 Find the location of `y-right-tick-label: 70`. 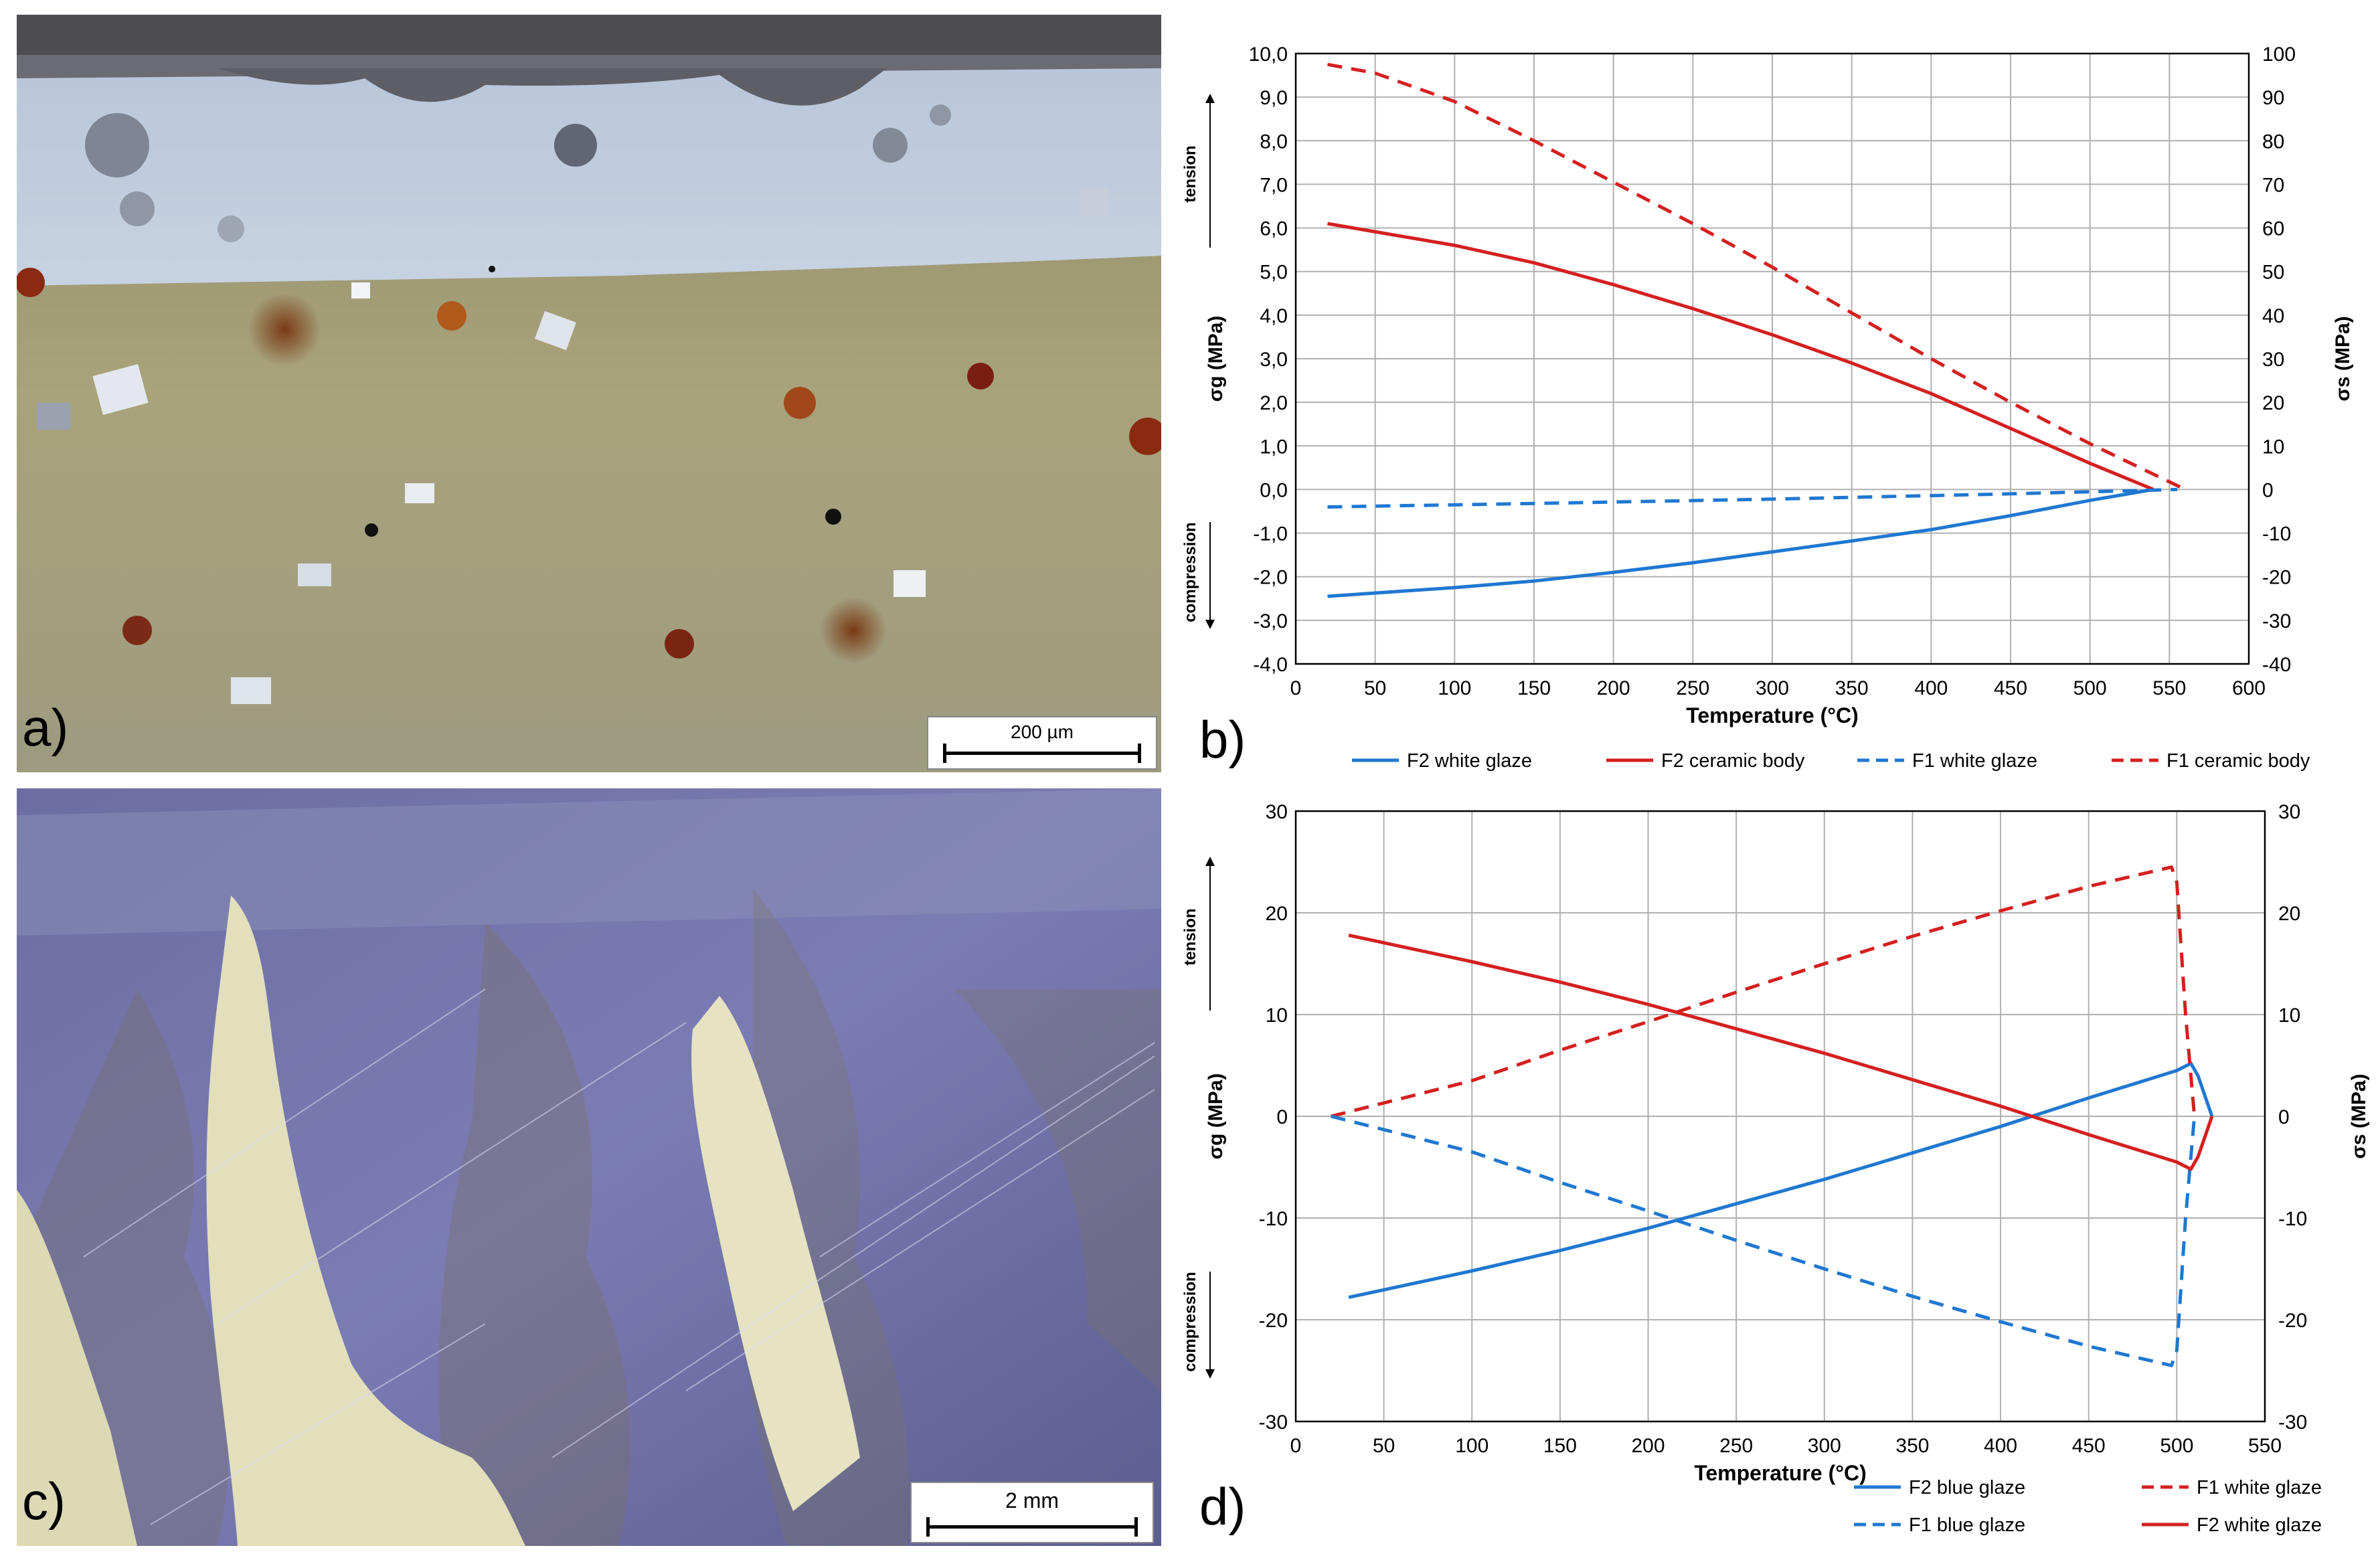

y-right-tick-label: 70 is located at coordinates (2273, 185).